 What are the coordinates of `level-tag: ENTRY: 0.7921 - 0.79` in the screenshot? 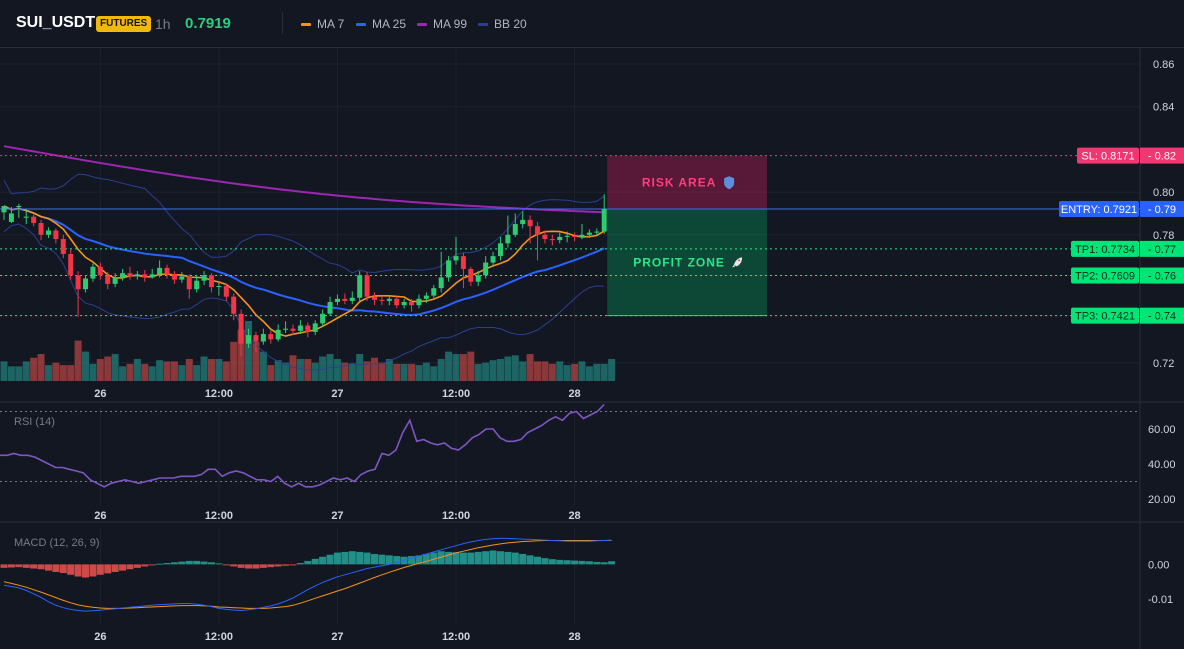 It's located at (1121, 208).